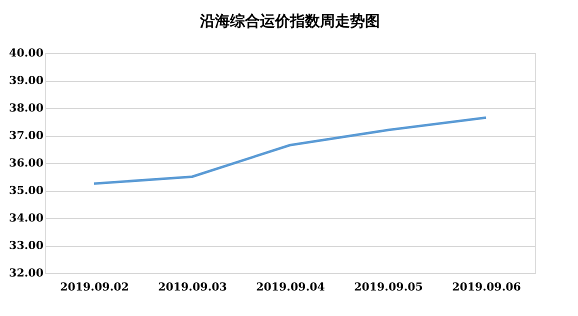 Image resolution: width=578 pixels, height=316 pixels. Describe the element at coordinates (290, 150) in the screenshot. I see `line-series` at that location.